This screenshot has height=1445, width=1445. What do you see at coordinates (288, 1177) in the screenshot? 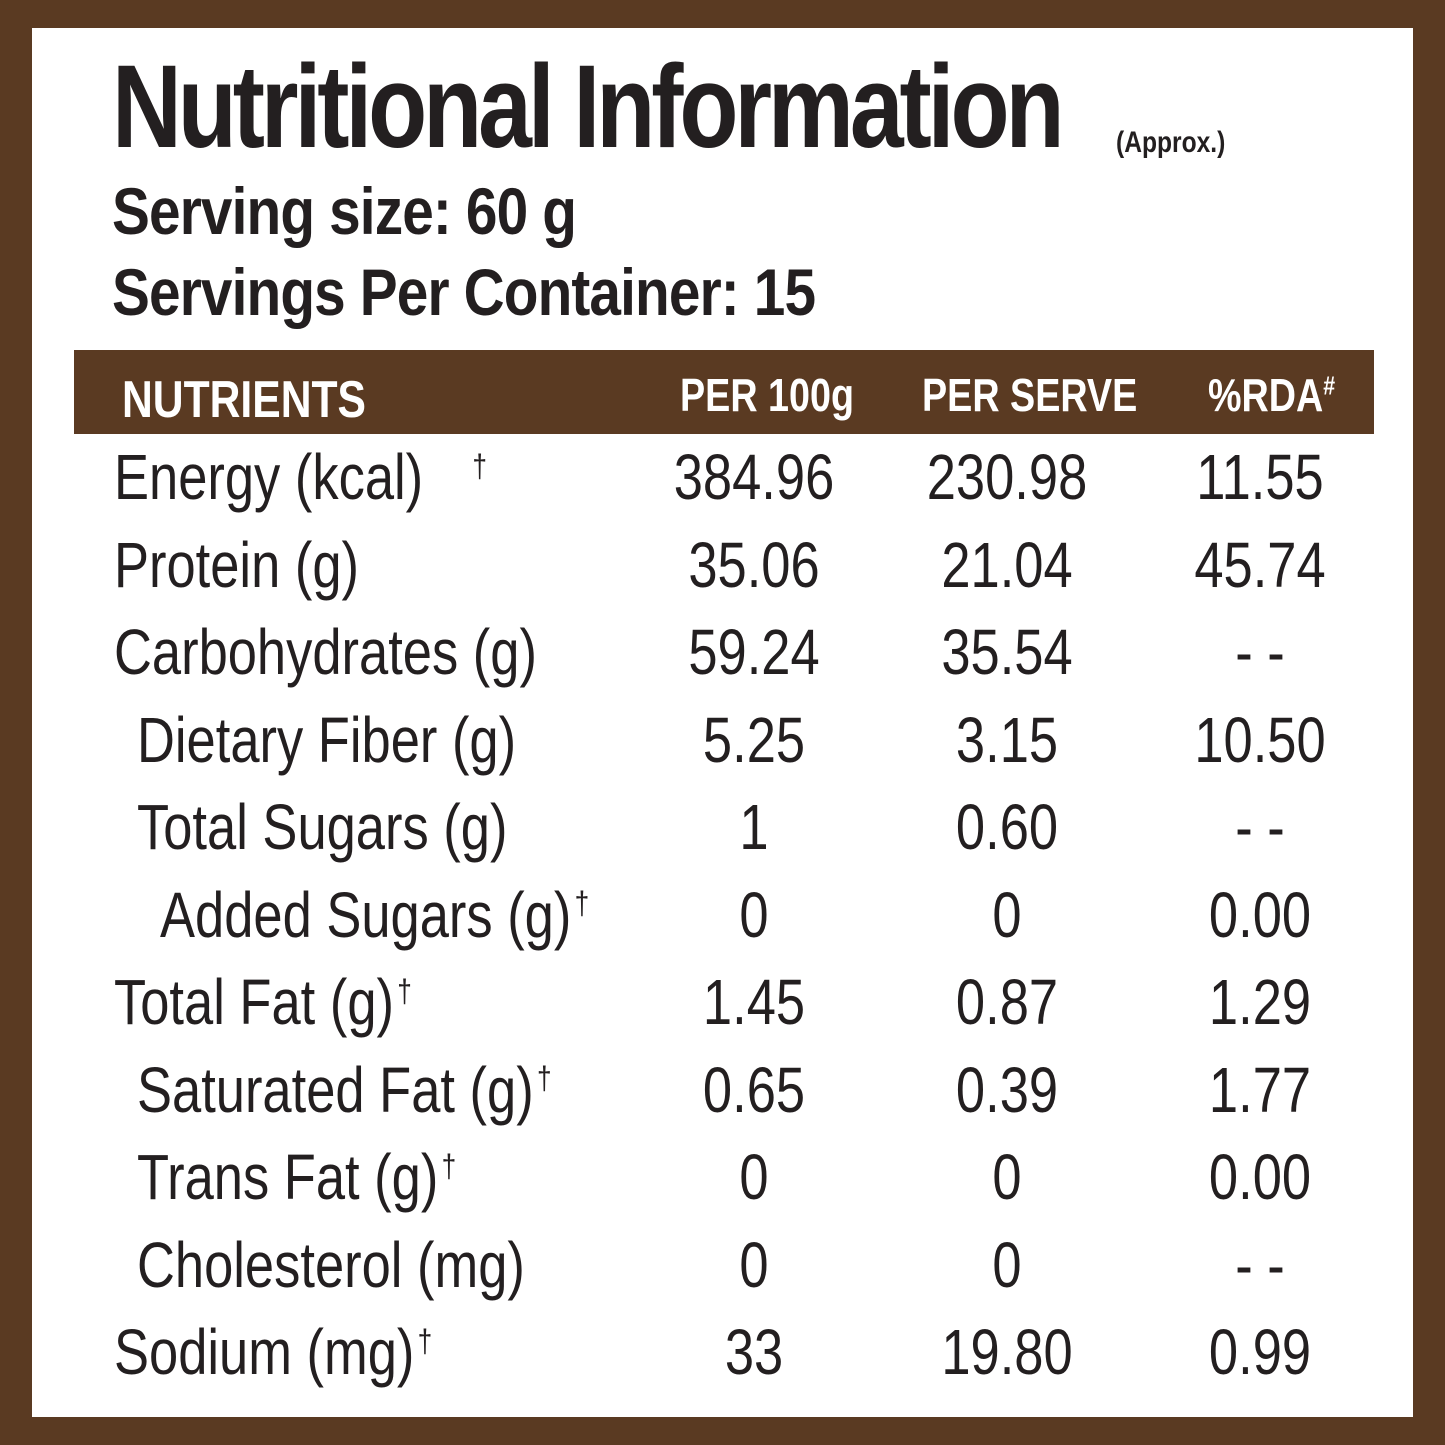
I see `nutrient-label: Trans Fat (g)` at bounding box center [288, 1177].